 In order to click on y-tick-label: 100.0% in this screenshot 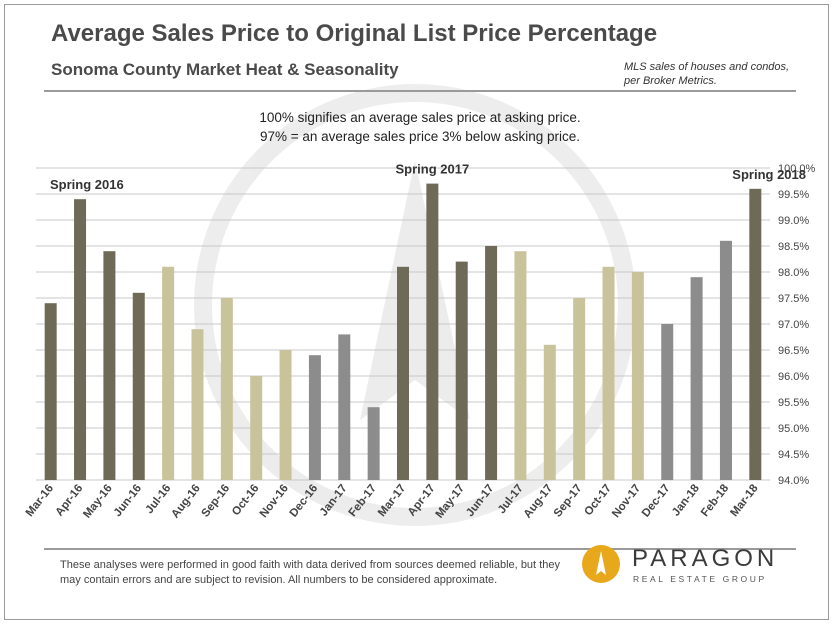, I will do `click(797, 169)`.